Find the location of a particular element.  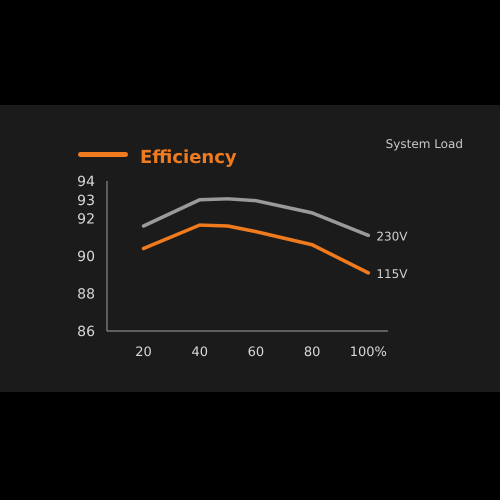

y-tick-label: 93 is located at coordinates (86, 200).